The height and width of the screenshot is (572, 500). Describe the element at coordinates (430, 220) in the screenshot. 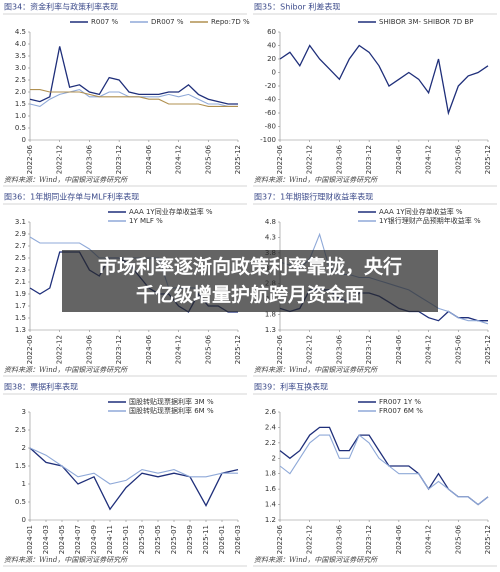

I see `legend-label: 1Y银行理财产品预期年收益率 %` at that location.